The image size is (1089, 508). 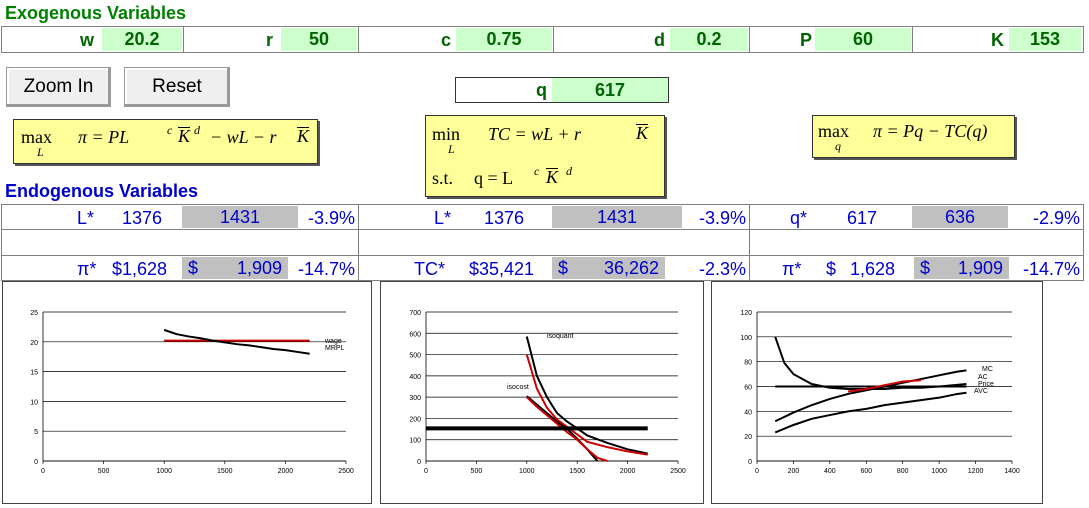 I want to click on y-tick-label: 400, so click(x=415, y=377).